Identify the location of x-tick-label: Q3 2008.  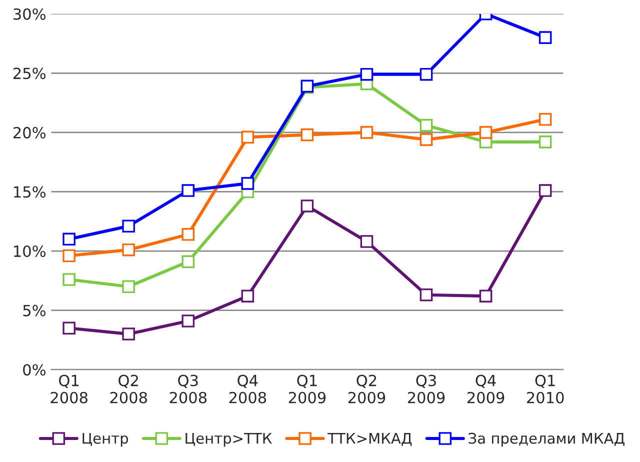
(188, 389).